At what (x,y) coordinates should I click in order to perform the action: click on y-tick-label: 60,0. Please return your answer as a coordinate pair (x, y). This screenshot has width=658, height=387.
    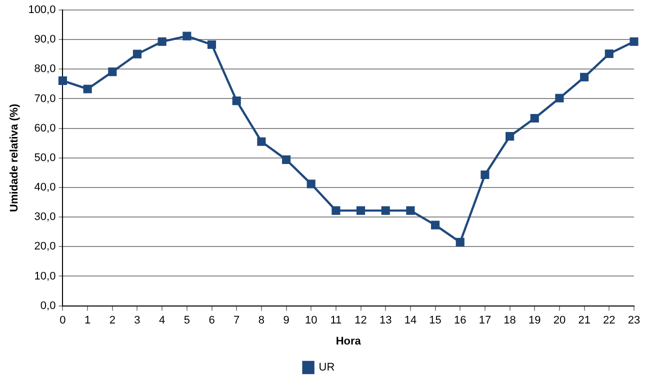
    Looking at the image, I should click on (45, 128).